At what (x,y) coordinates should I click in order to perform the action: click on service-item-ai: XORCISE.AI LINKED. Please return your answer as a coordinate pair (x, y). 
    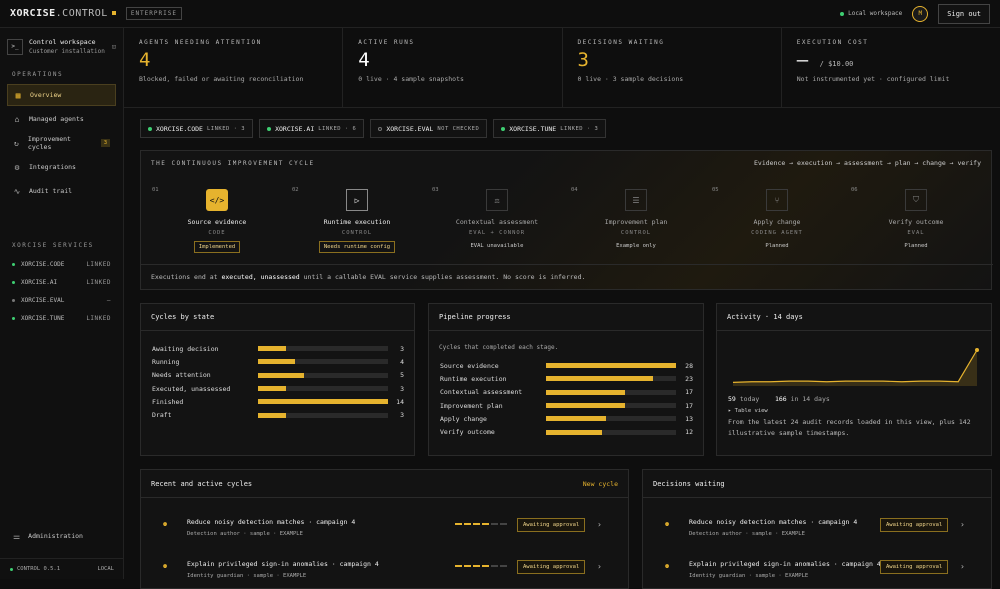
    Looking at the image, I should click on (61, 282).